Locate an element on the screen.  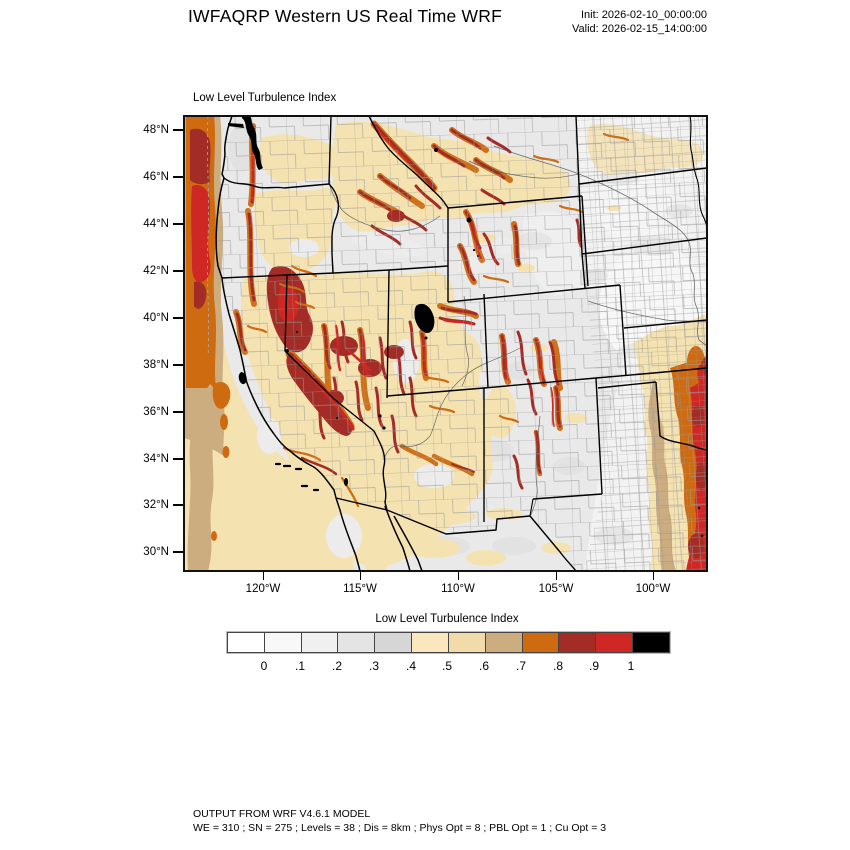
lat-axis-row: 44°N is located at coordinates (150, 224).